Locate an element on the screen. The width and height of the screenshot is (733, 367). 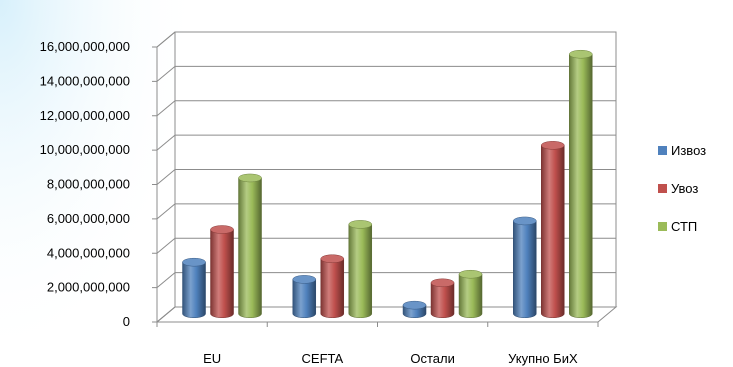
y-tick-label: 0 is located at coordinates (126, 321).